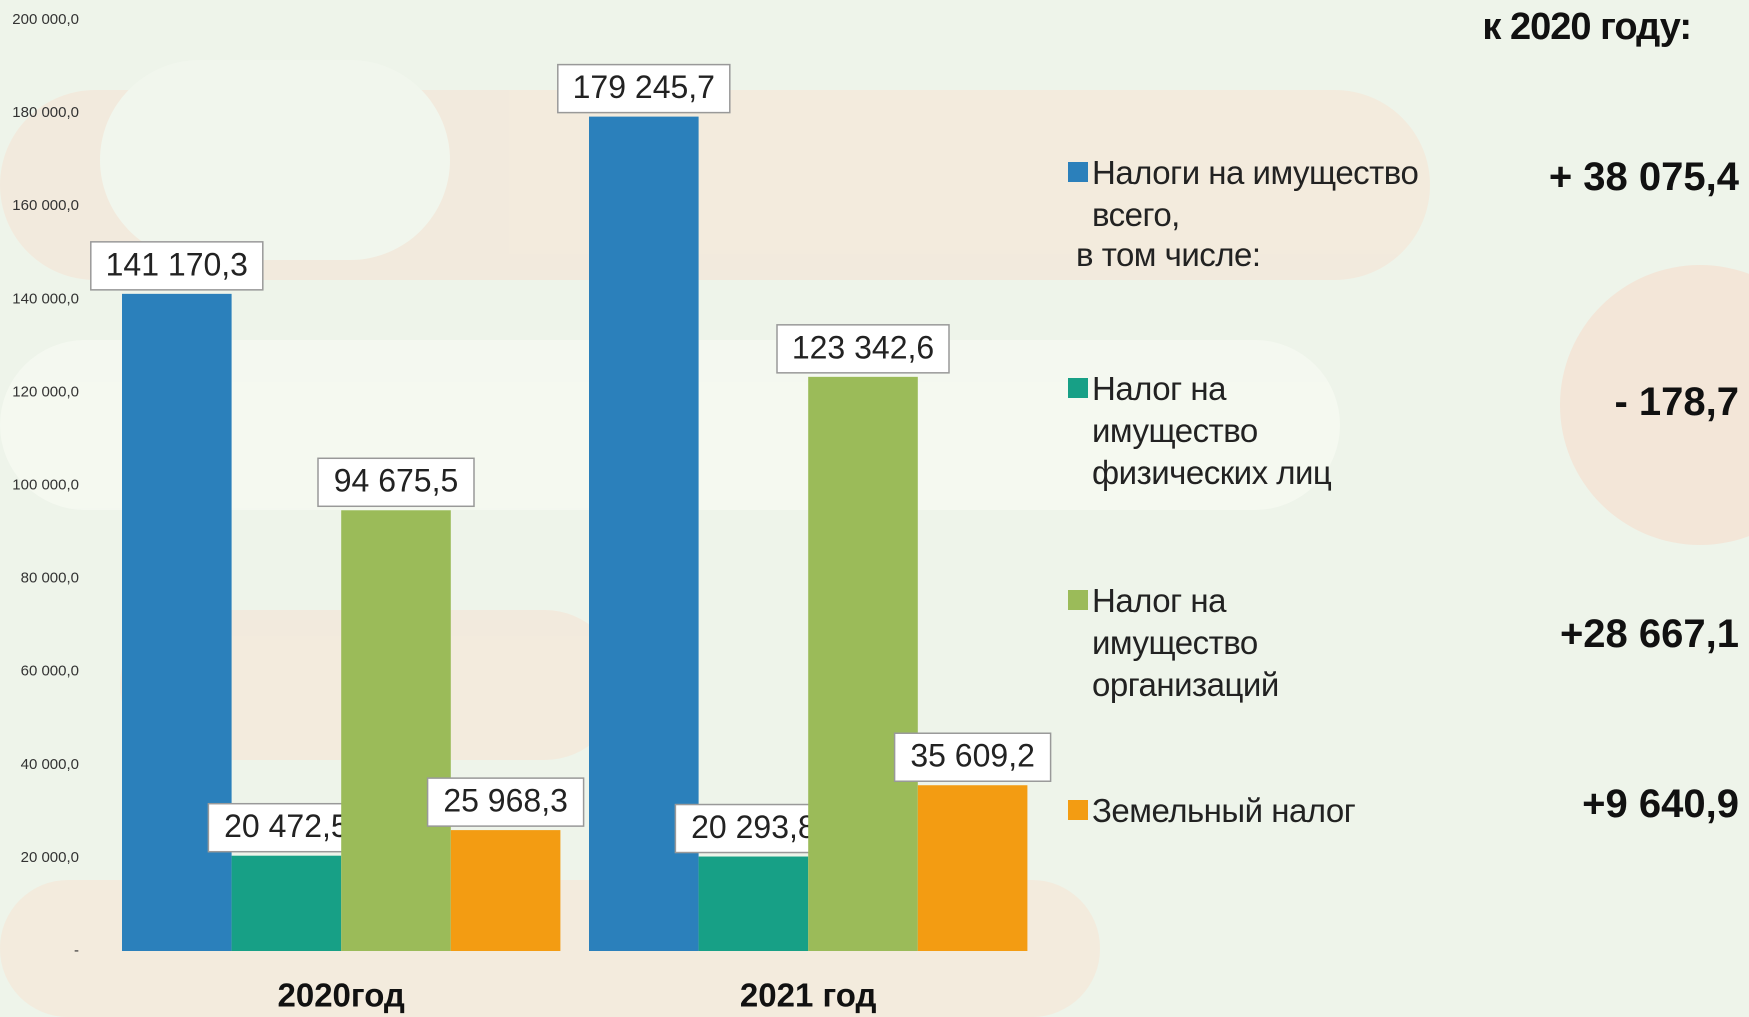 The image size is (1749, 1017). I want to click on data-label: 35 609,2, so click(972, 756).